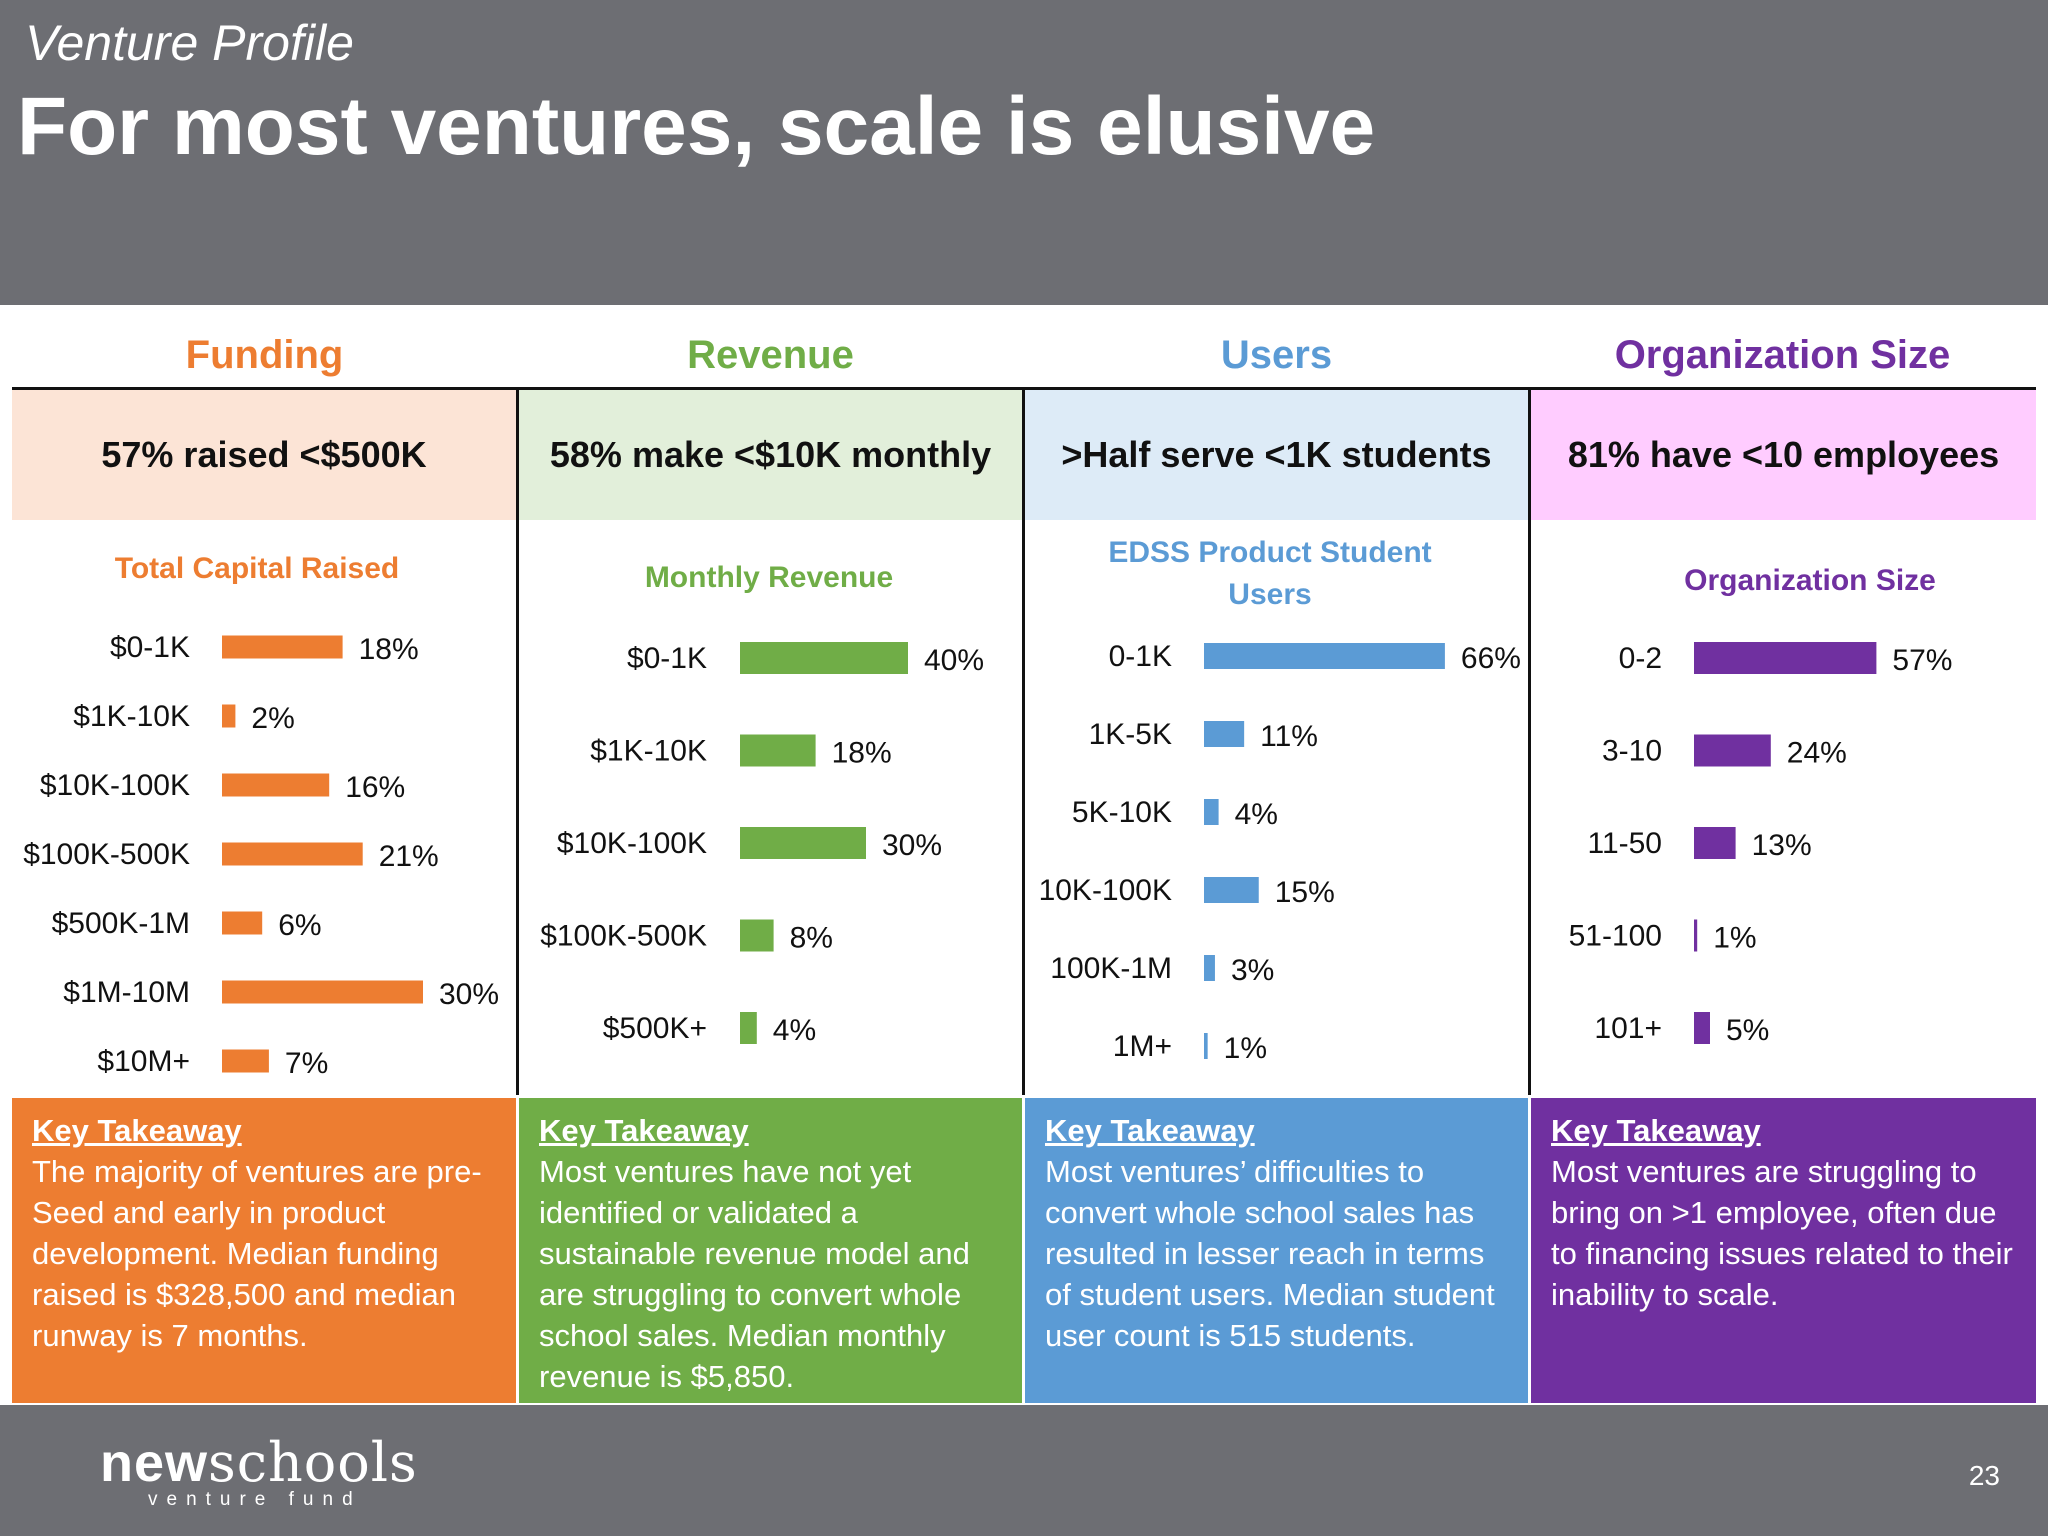  I want to click on logo-bold-text: new, so click(154, 1463).